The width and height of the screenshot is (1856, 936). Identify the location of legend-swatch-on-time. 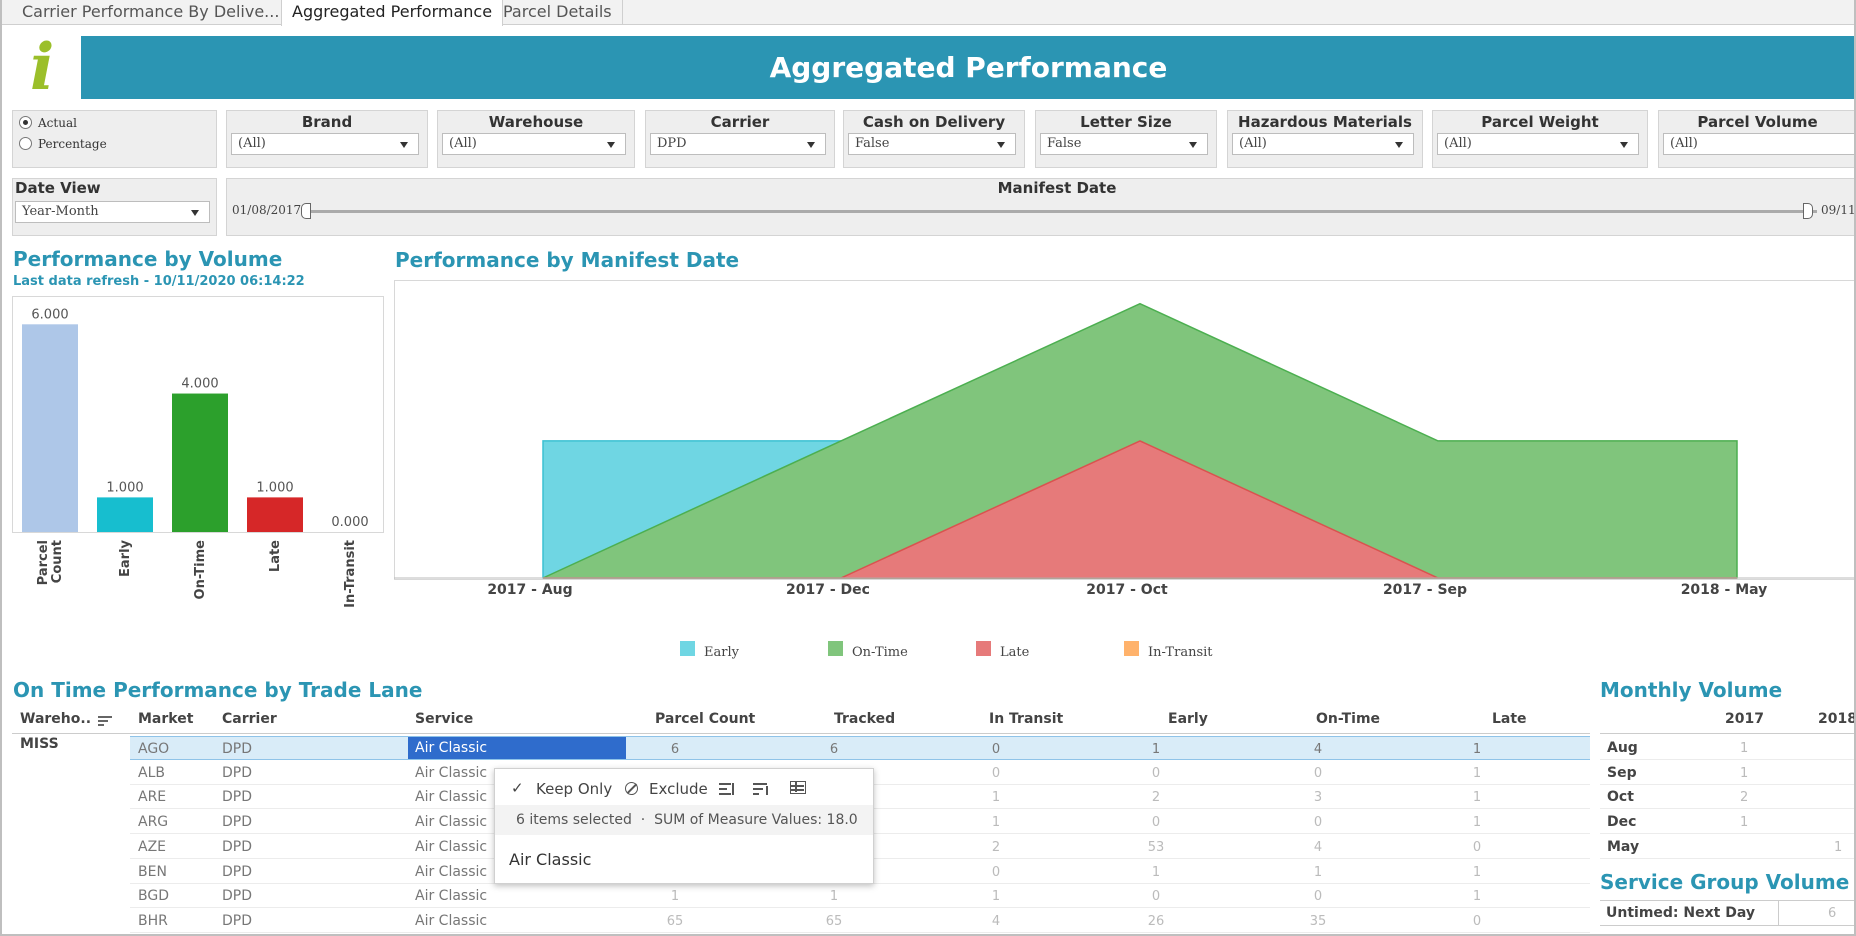
(835, 648).